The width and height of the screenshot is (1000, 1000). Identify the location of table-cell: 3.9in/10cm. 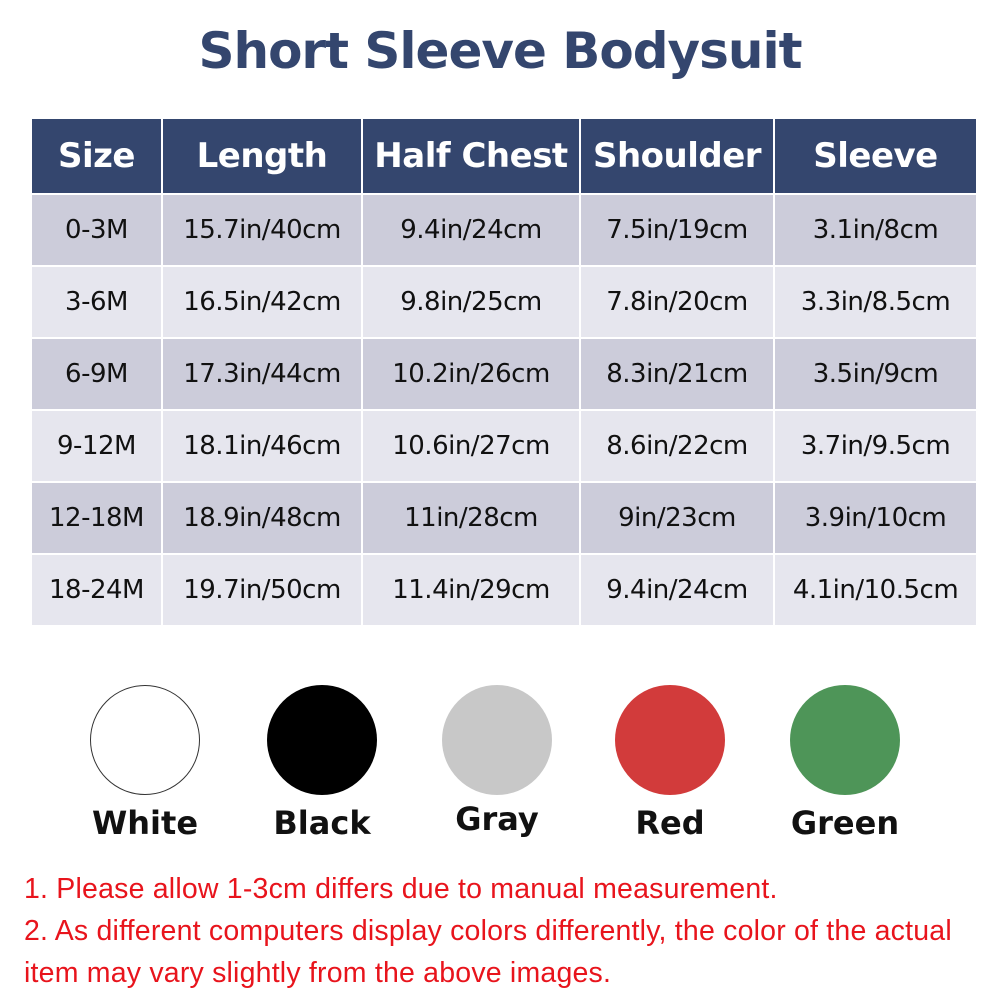
(875, 518).